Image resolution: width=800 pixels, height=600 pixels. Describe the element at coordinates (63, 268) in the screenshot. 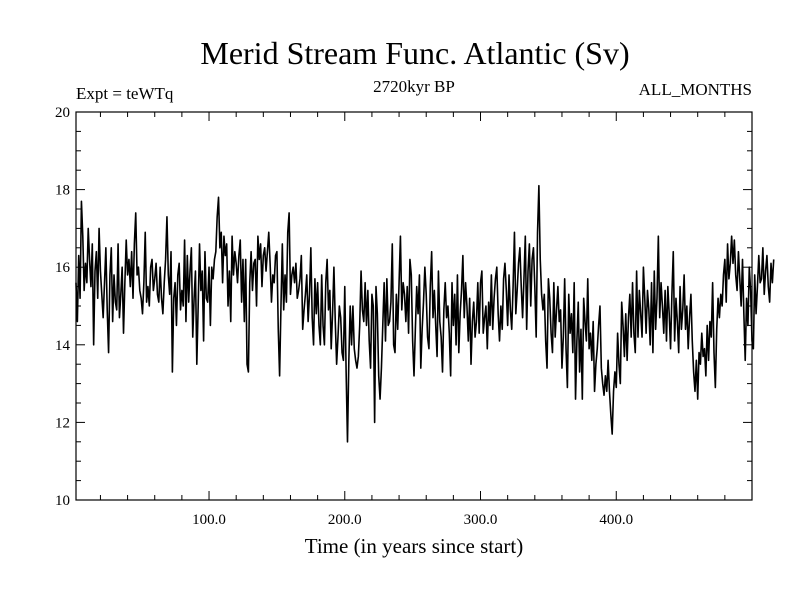

I see `y-tick-label: 16` at that location.